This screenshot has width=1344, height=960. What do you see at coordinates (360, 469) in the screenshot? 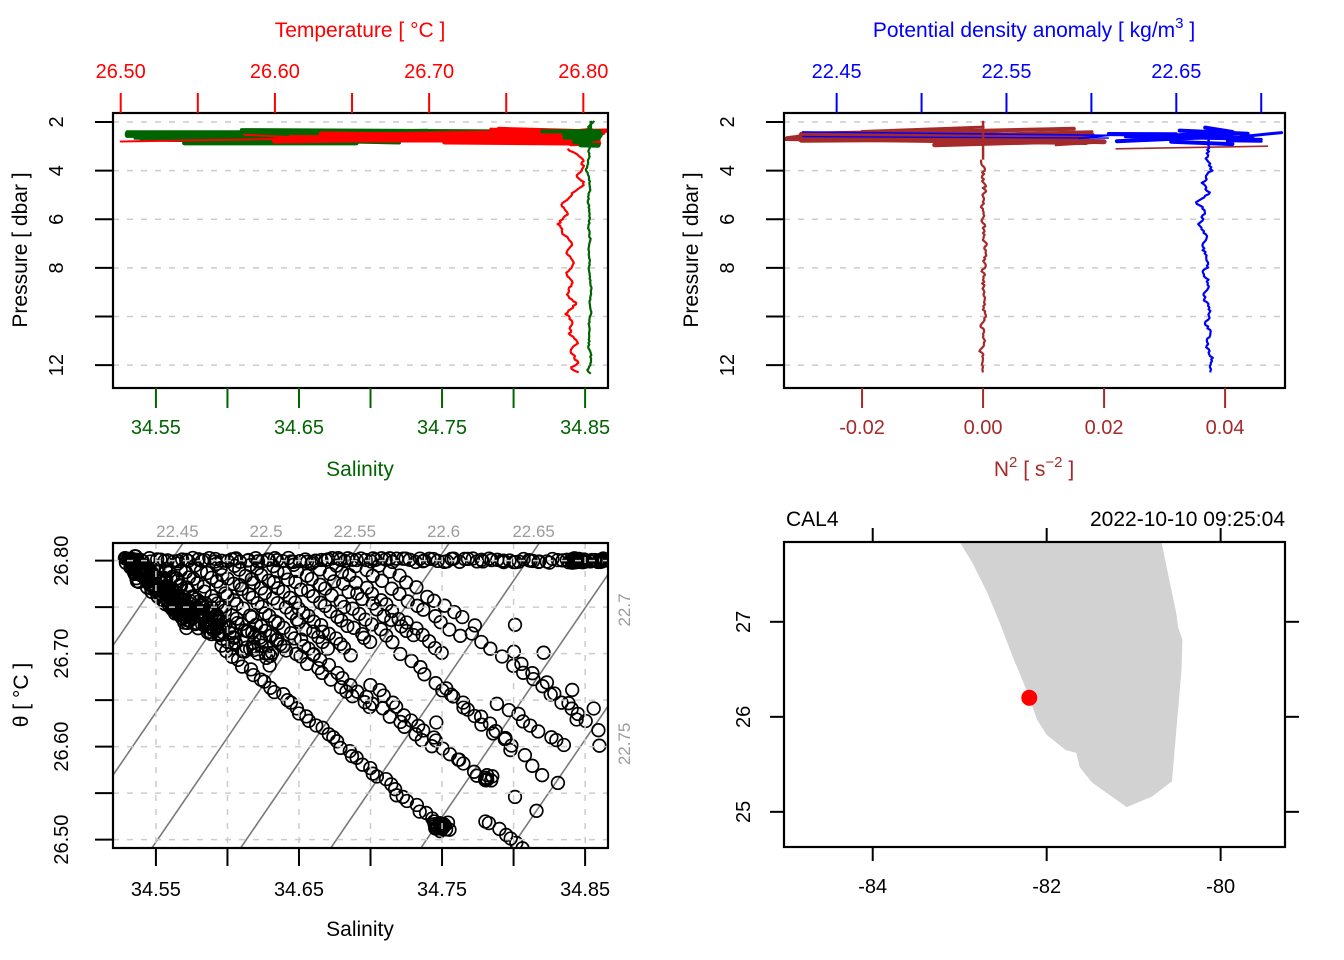
I see `salinity-axis-title: Salinity` at bounding box center [360, 469].